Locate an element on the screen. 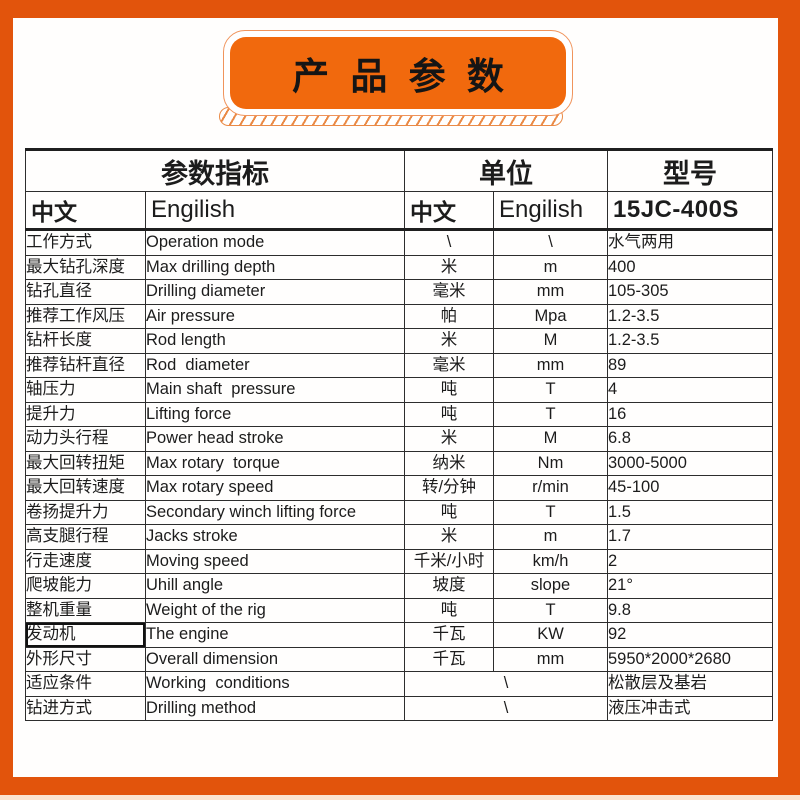  cell-param-cn: 适应条件 is located at coordinates (85, 684).